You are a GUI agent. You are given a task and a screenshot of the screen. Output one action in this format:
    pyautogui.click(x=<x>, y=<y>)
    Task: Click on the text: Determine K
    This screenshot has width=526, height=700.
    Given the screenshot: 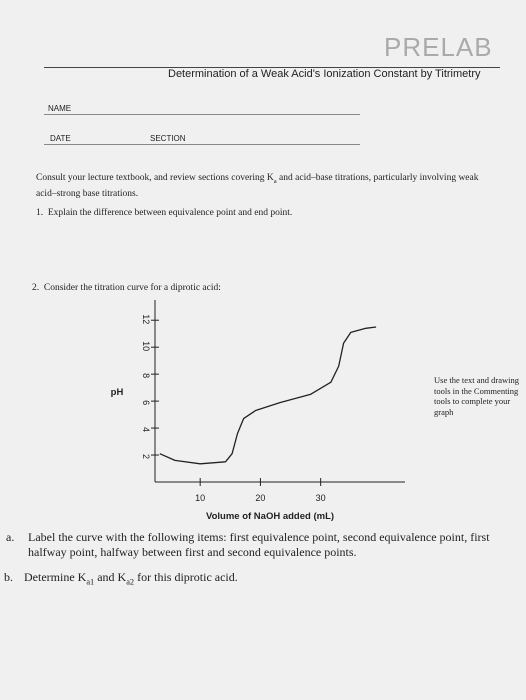 What is the action you would take?
    pyautogui.click(x=55, y=577)
    